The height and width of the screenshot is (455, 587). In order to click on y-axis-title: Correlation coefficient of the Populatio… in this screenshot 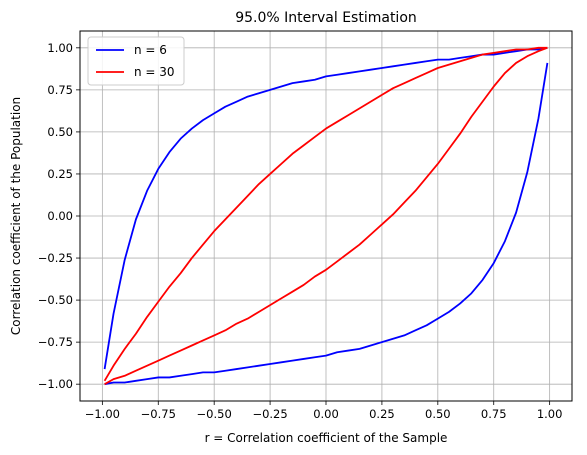, I will do `click(16, 216)`.